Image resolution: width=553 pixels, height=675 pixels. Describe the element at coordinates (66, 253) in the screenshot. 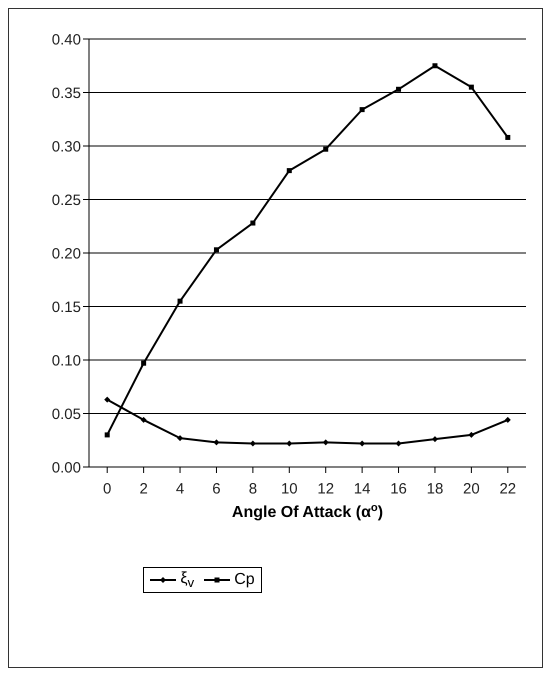

I see `y-tick-label: 0.20` at that location.